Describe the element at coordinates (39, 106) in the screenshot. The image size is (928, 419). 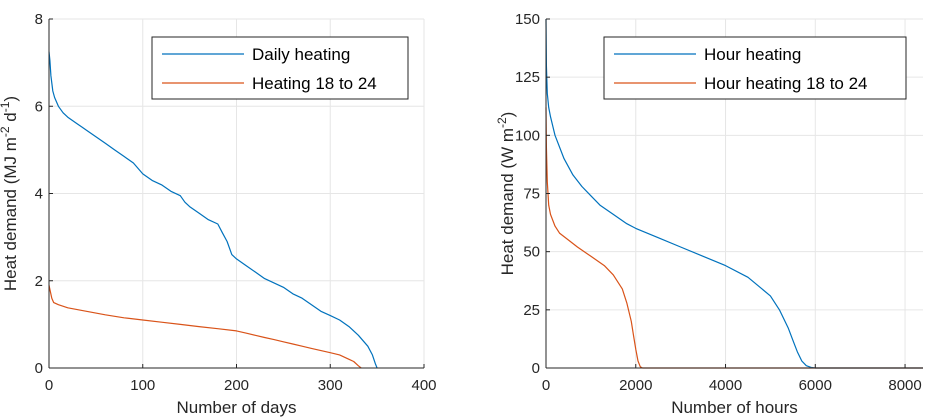
I see `y-tick-label: 6` at that location.